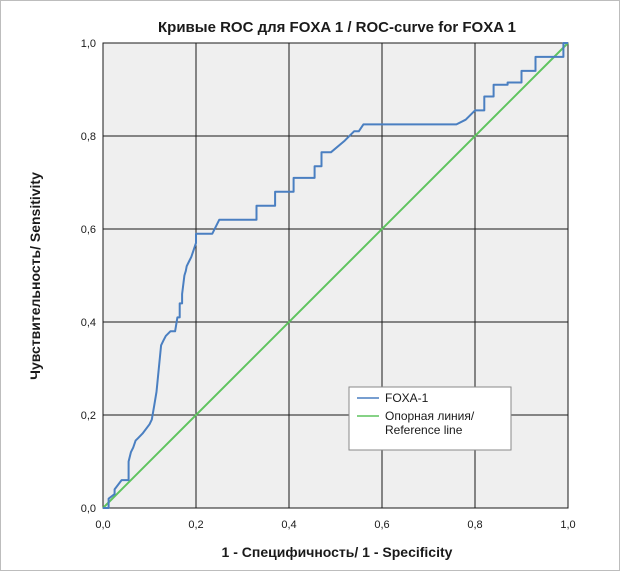 This screenshot has height=572, width=620. What do you see at coordinates (407, 398) in the screenshot?
I see `legend-label: FOXA-1` at bounding box center [407, 398].